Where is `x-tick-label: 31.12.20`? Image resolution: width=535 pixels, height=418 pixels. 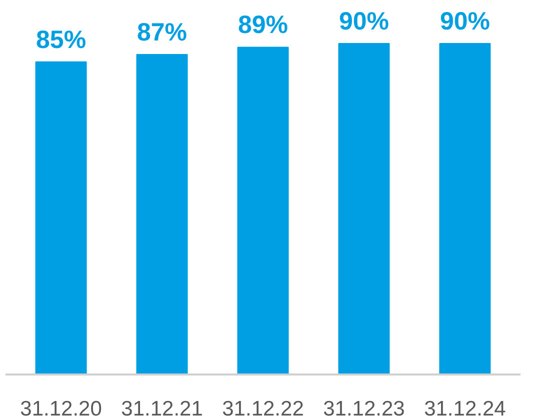 x-tick-label: 31.12.20 is located at coordinates (61, 408).